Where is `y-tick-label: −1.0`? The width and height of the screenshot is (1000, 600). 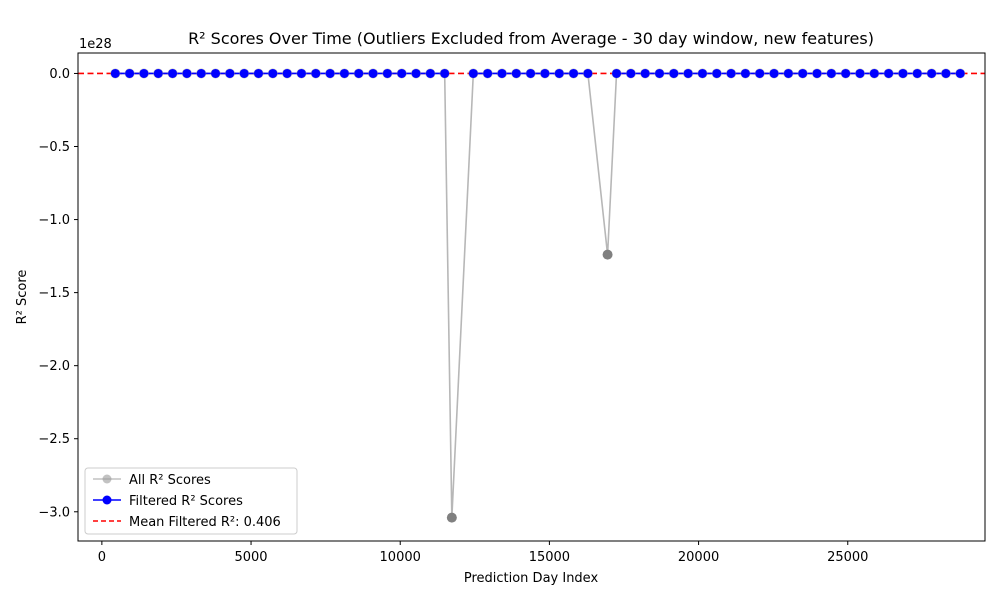 y-tick-label: −1.0 is located at coordinates (54, 220).